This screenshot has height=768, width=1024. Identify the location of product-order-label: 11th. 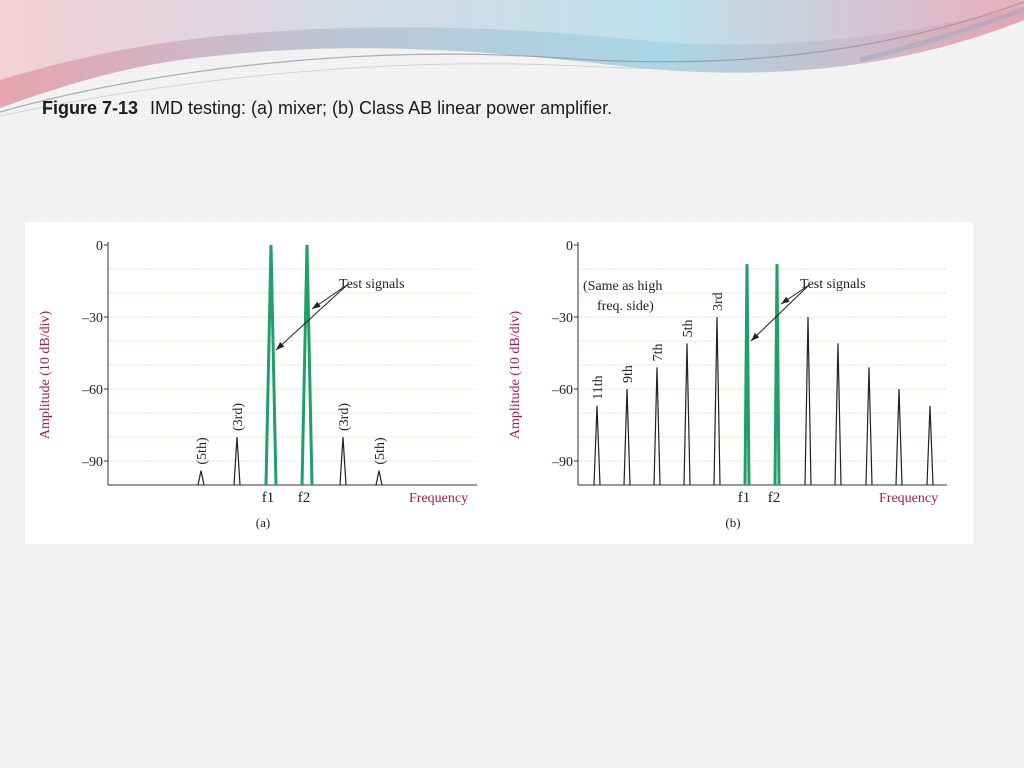
(598, 387).